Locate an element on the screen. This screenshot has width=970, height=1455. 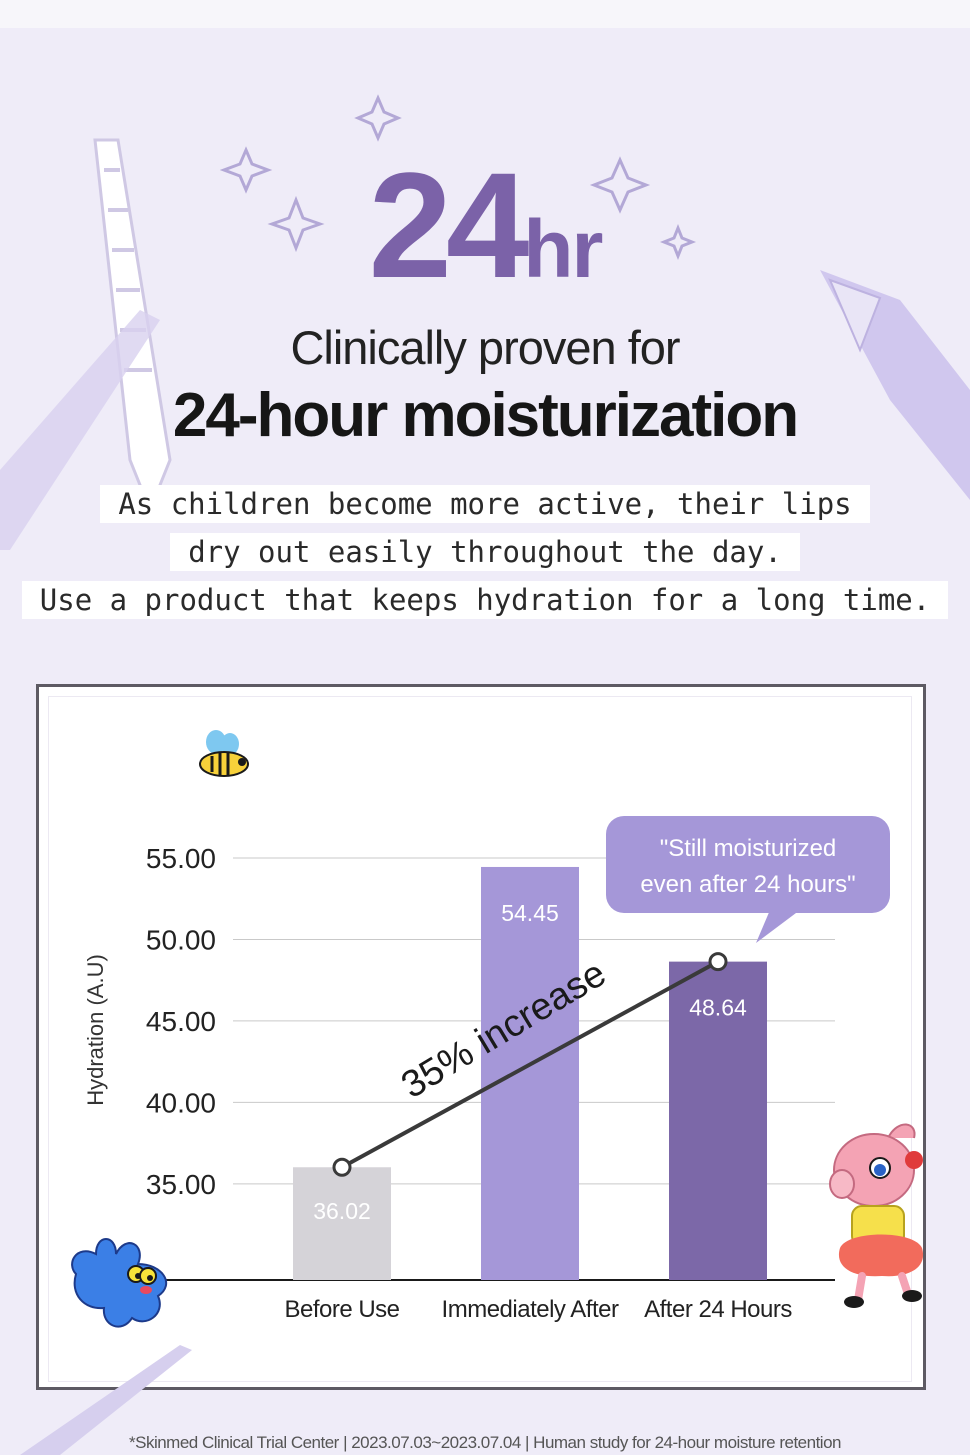
description-line2: dry out easily throughout the day. is located at coordinates (485, 552).